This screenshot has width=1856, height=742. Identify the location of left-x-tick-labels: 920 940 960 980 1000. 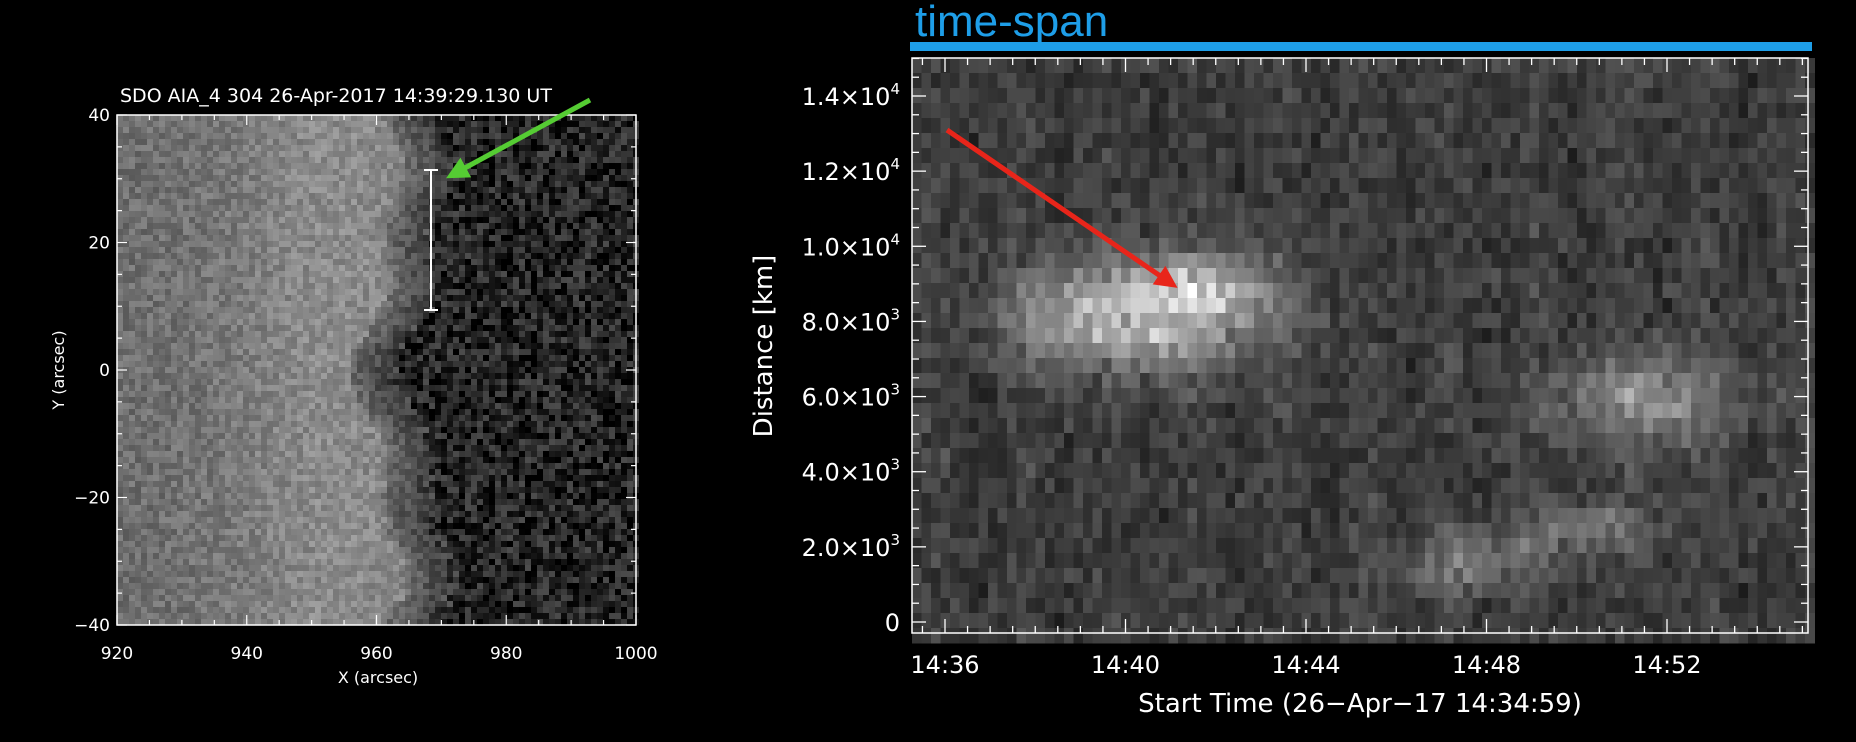
(379, 654).